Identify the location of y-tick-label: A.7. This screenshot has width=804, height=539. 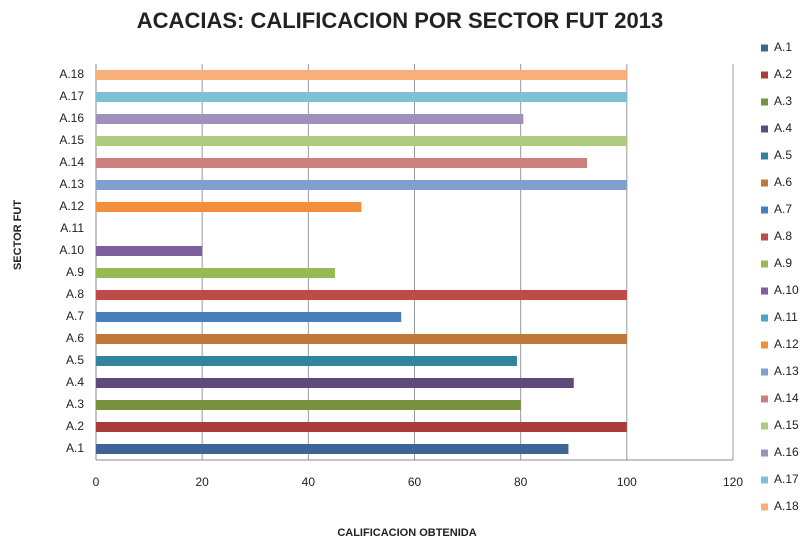
(75, 316).